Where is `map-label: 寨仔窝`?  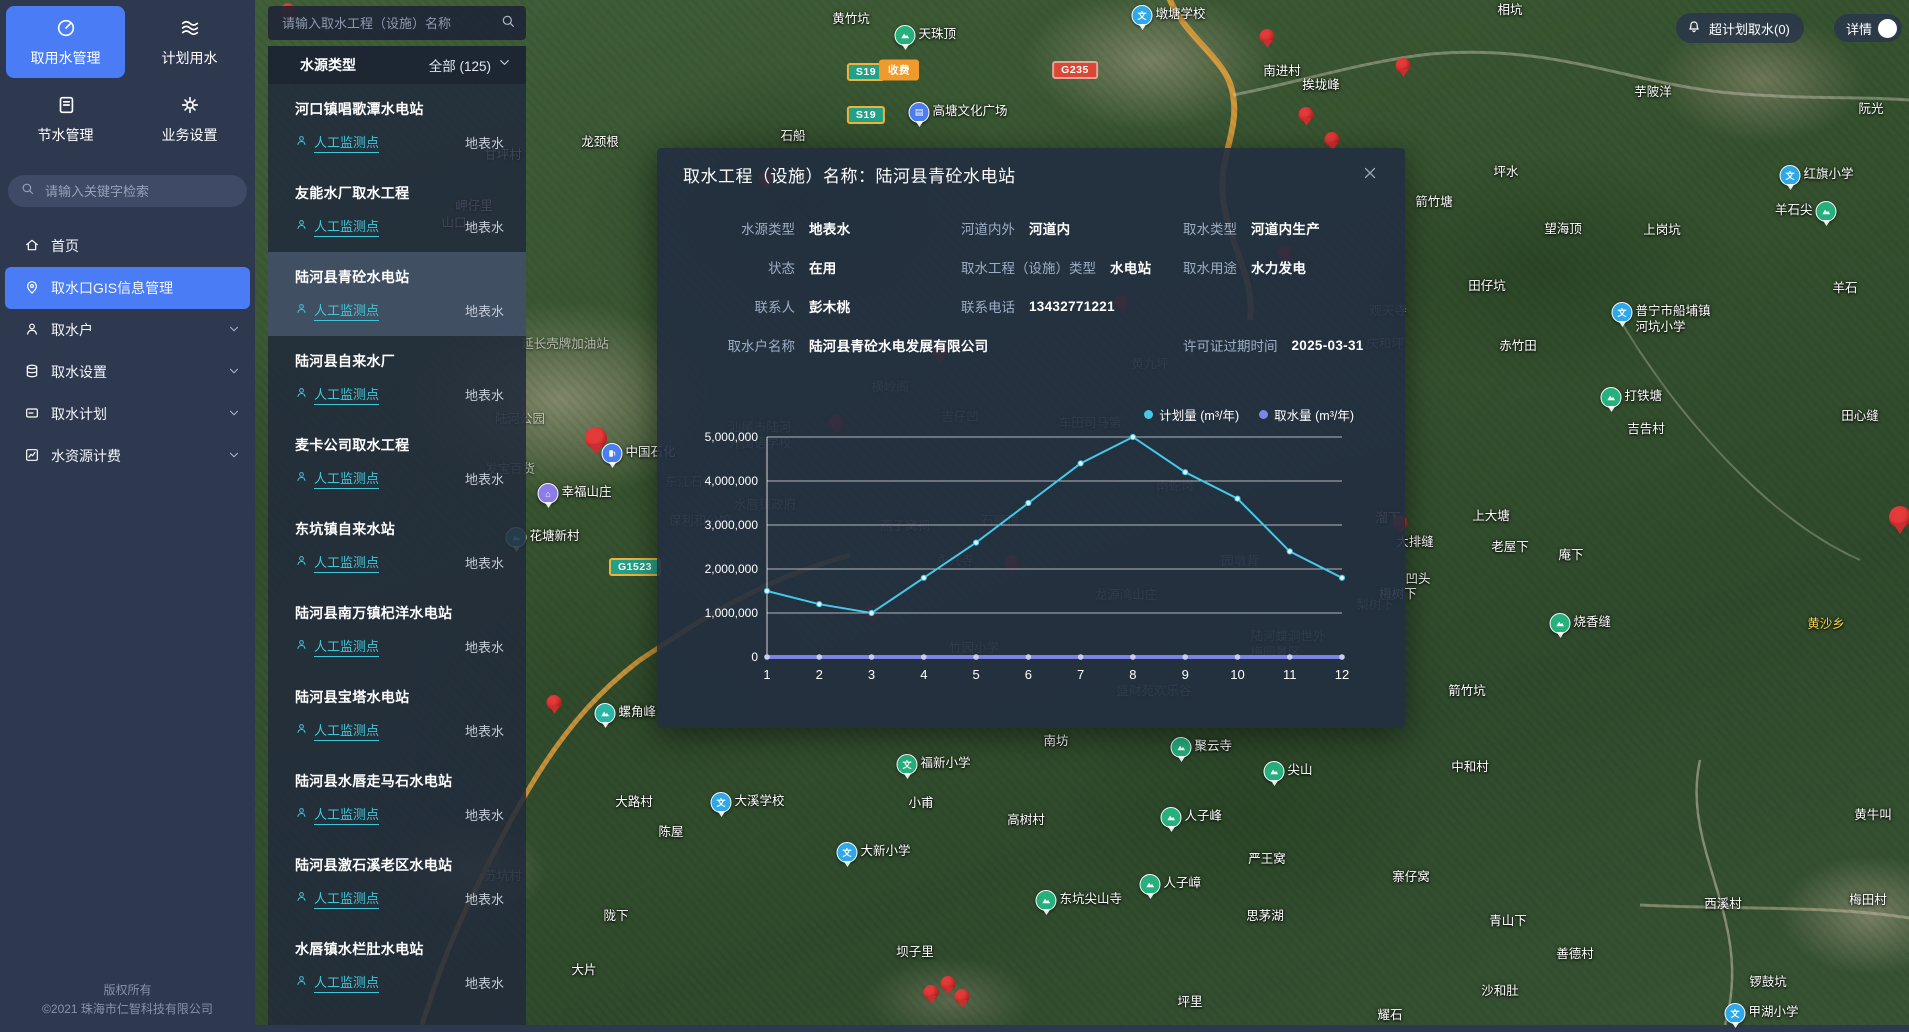
map-label: 寨仔窝 is located at coordinates (1411, 877).